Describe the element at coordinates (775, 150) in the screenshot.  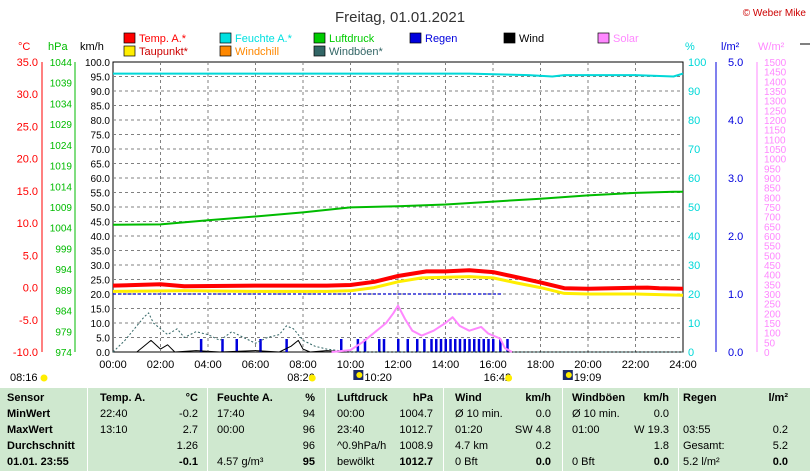
I see `solar-tick-label: 1050` at that location.